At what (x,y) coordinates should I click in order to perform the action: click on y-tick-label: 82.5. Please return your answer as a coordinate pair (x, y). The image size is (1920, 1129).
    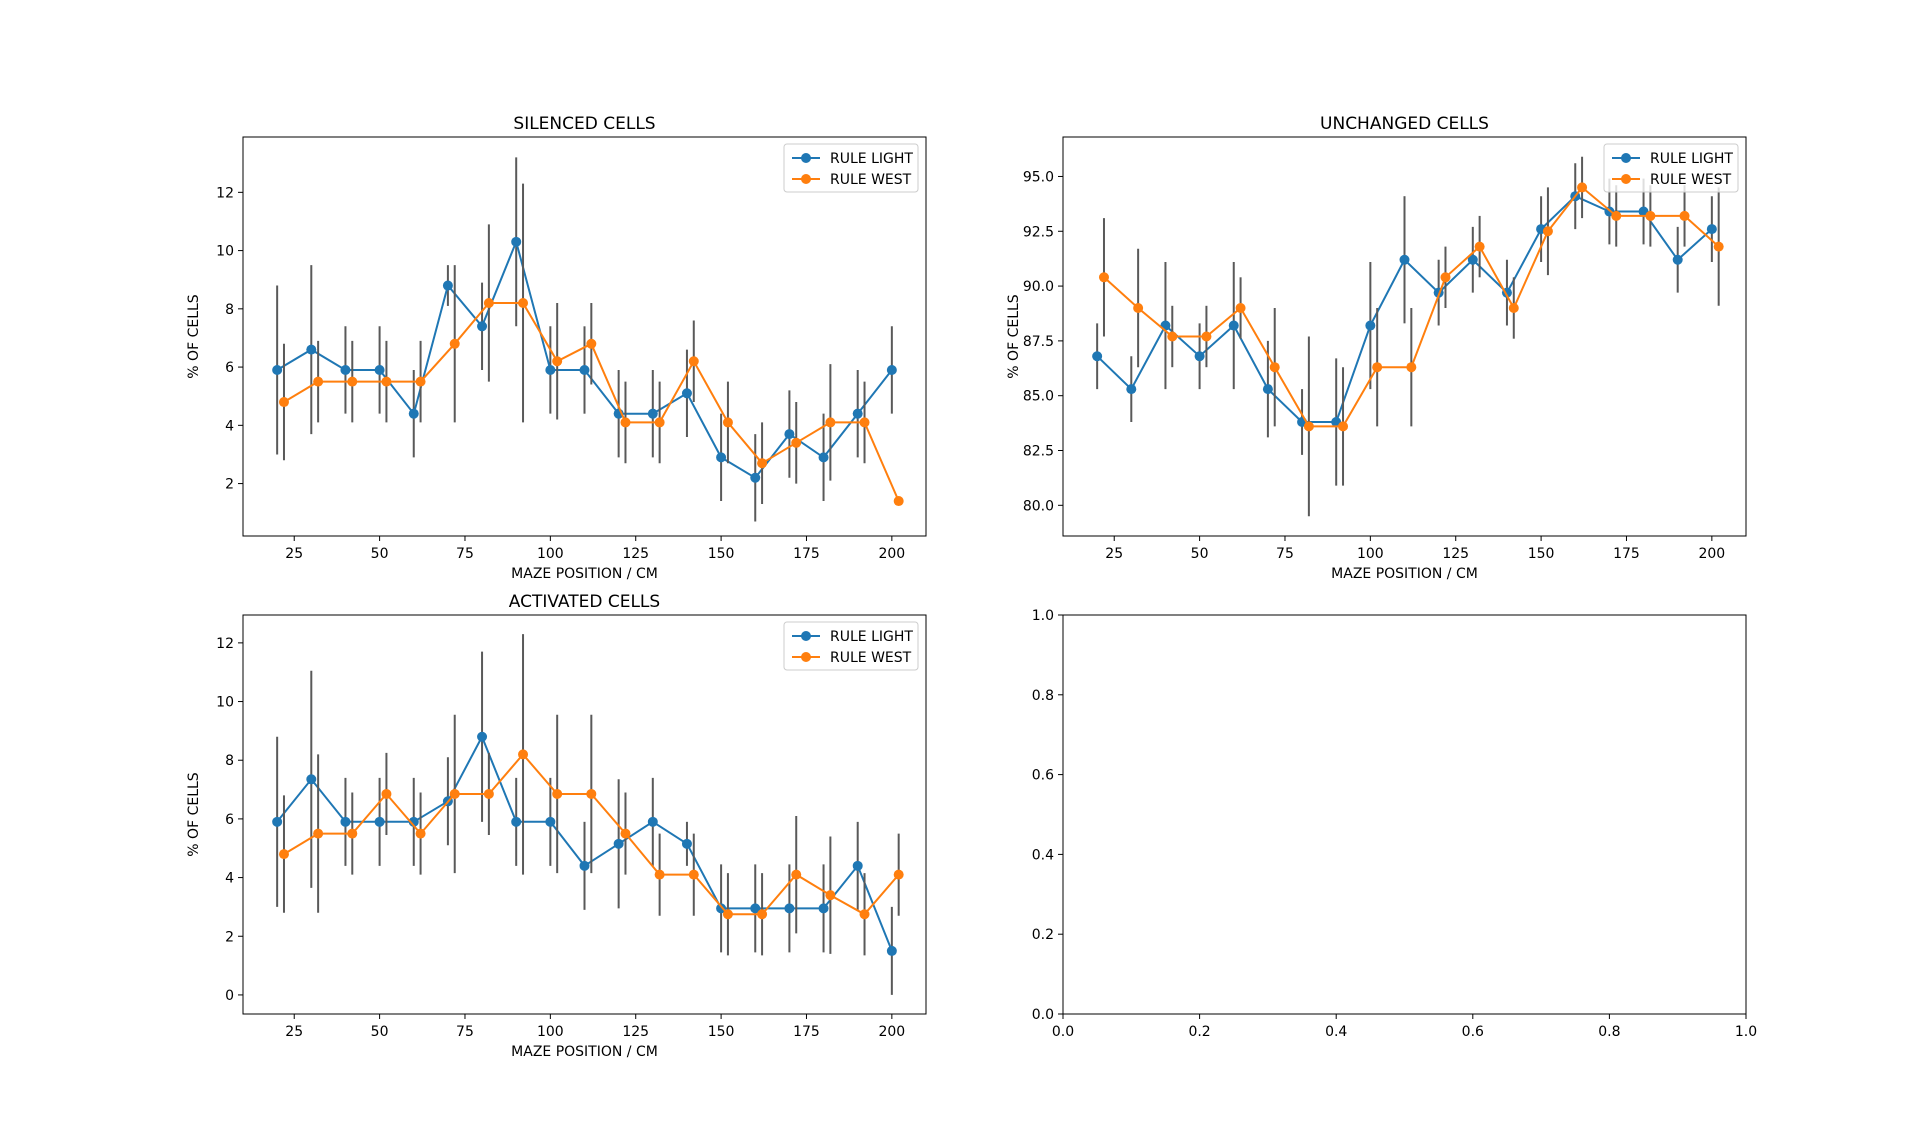
    Looking at the image, I should click on (1038, 452).